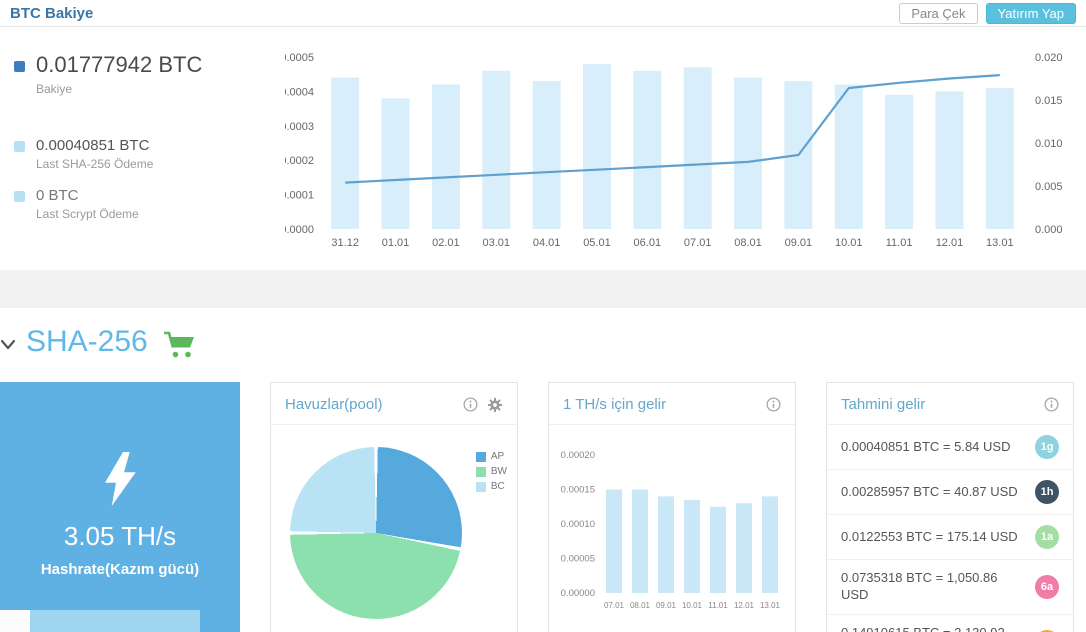 The height and width of the screenshot is (632, 1086). Describe the element at coordinates (672, 404) in the screenshot. I see `income-card-header: 1 TH/s için gelir` at that location.